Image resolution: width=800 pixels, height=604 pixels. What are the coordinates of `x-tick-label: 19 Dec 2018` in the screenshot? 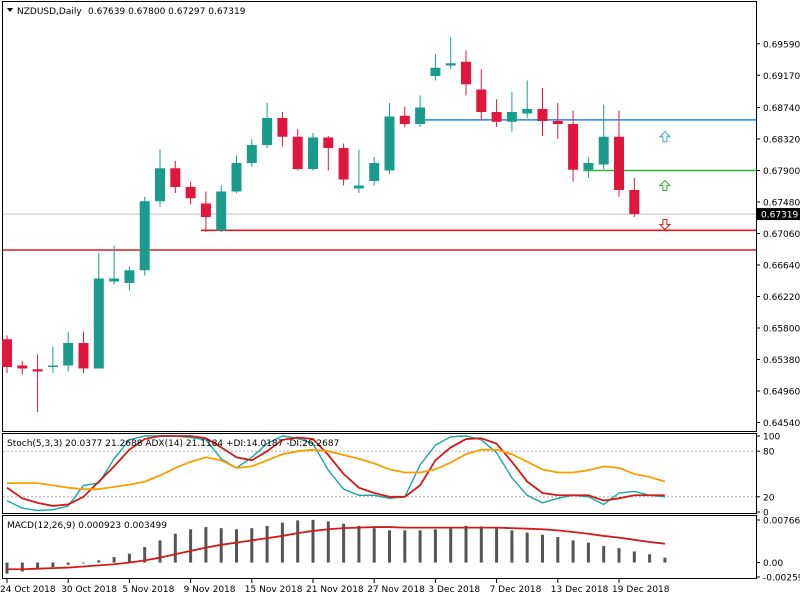 It's located at (641, 590).